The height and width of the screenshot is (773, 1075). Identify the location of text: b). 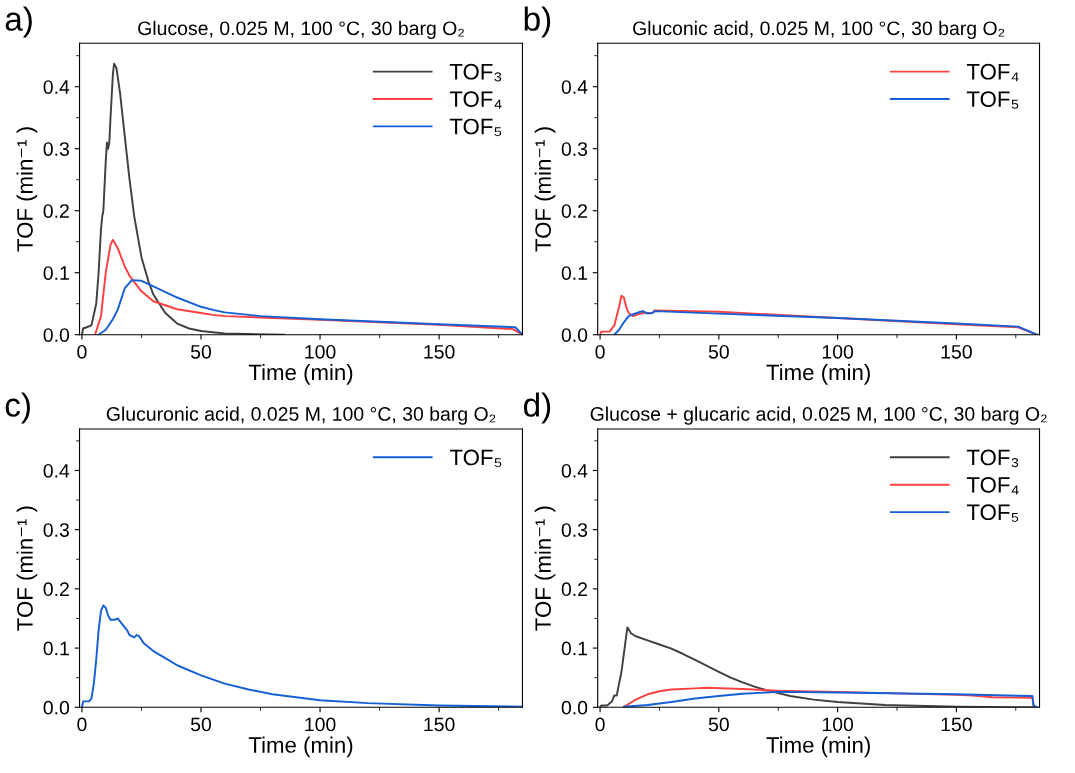
(537, 22).